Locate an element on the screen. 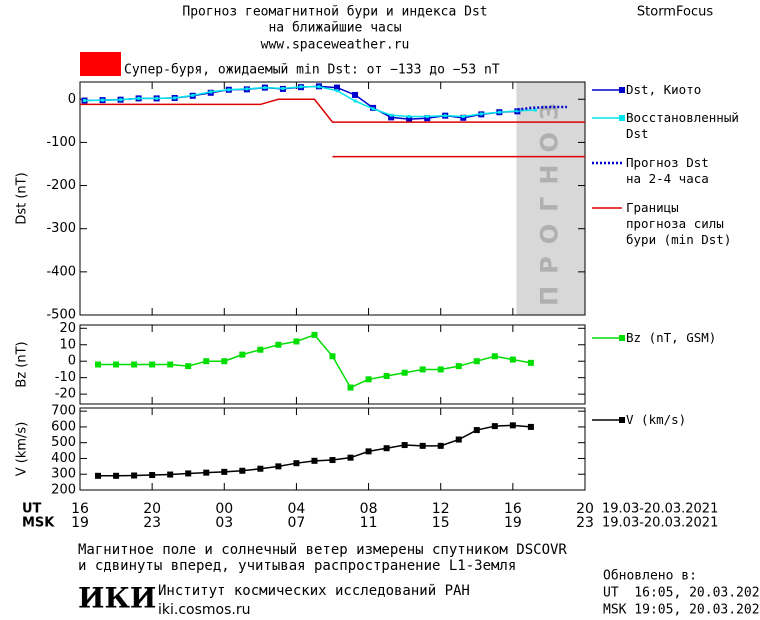  y-tick-label: -200 is located at coordinates (61, 185).